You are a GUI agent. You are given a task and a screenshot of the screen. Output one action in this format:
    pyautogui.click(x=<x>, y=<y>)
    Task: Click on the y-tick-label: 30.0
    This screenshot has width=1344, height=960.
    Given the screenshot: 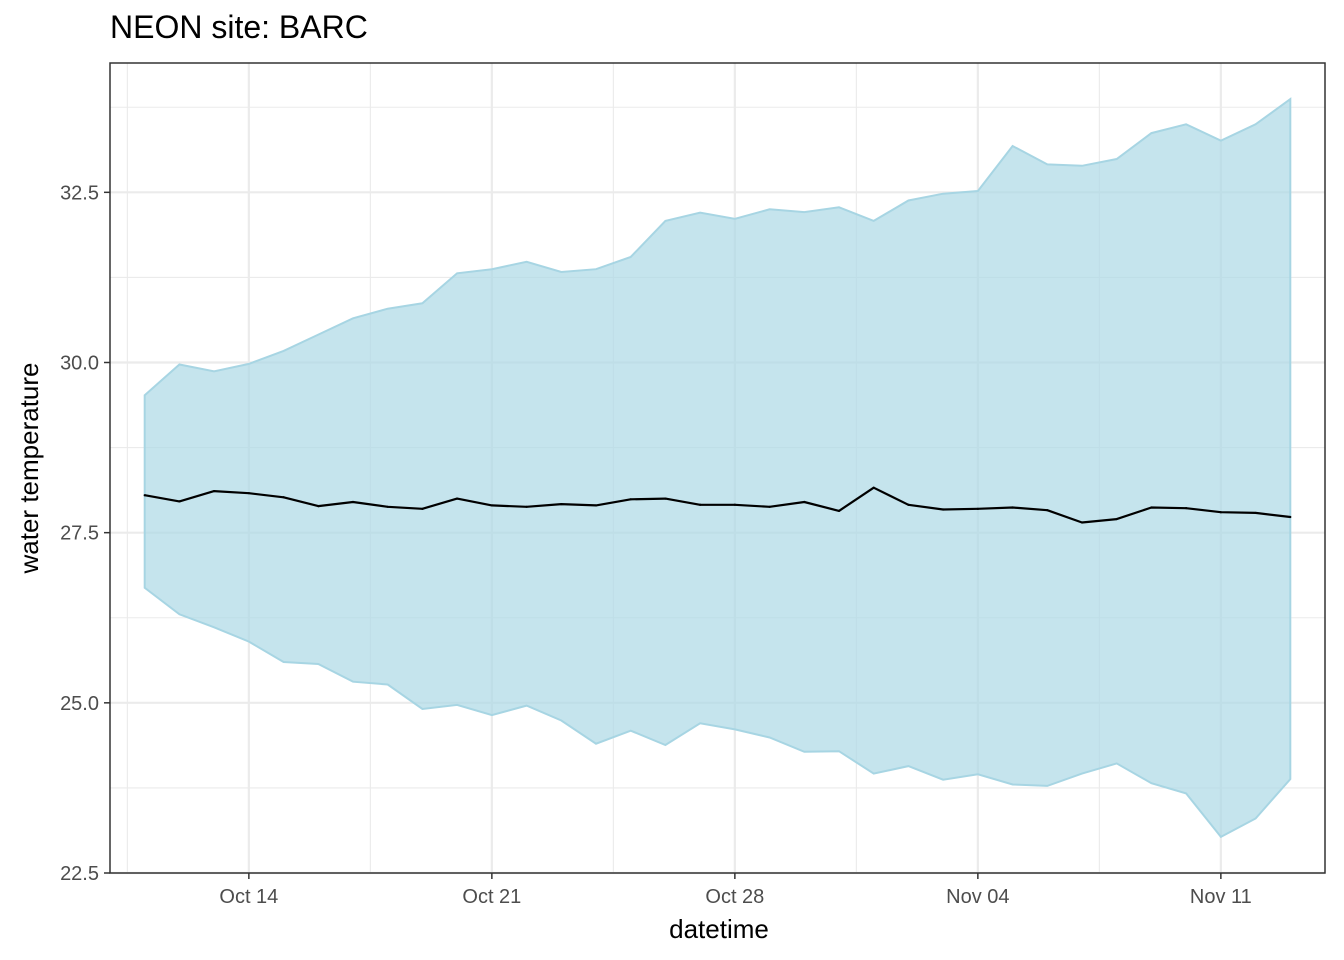 What is the action you would take?
    pyautogui.click(x=79, y=363)
    